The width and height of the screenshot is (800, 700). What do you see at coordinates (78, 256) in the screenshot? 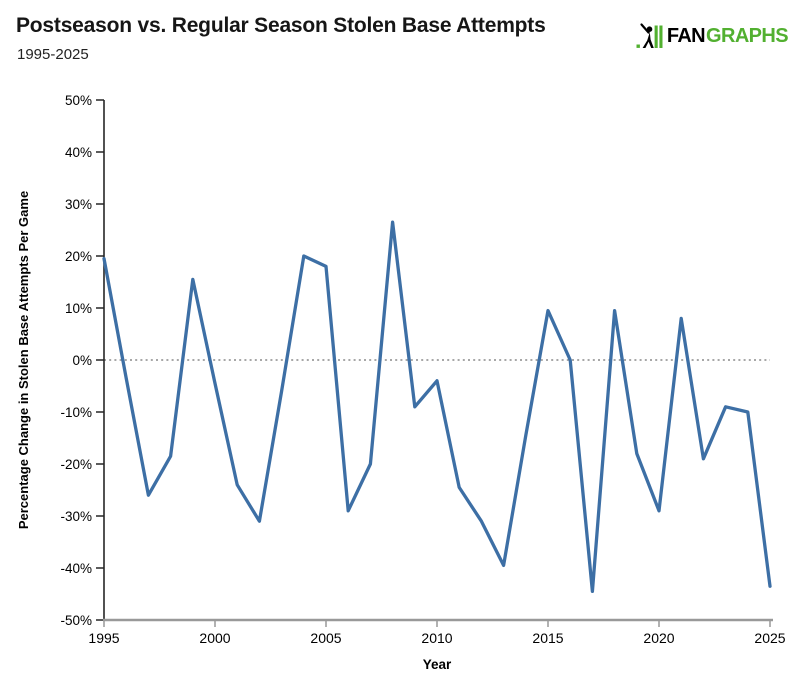
I see `y-tick-label: 20%` at bounding box center [78, 256].